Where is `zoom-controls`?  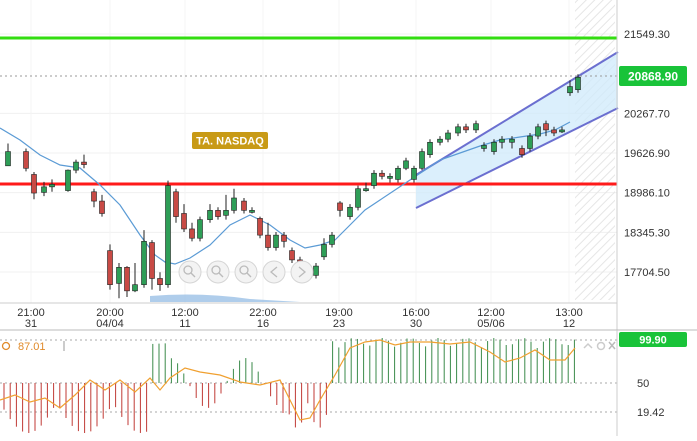 zoom-controls is located at coordinates (246, 272).